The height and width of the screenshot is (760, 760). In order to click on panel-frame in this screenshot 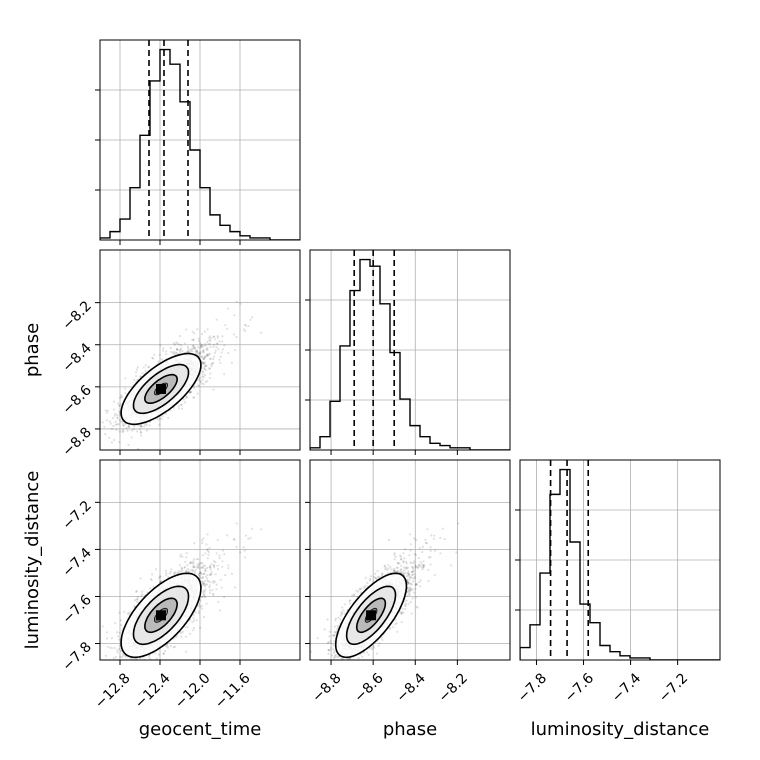, I will do `click(200, 140)`.